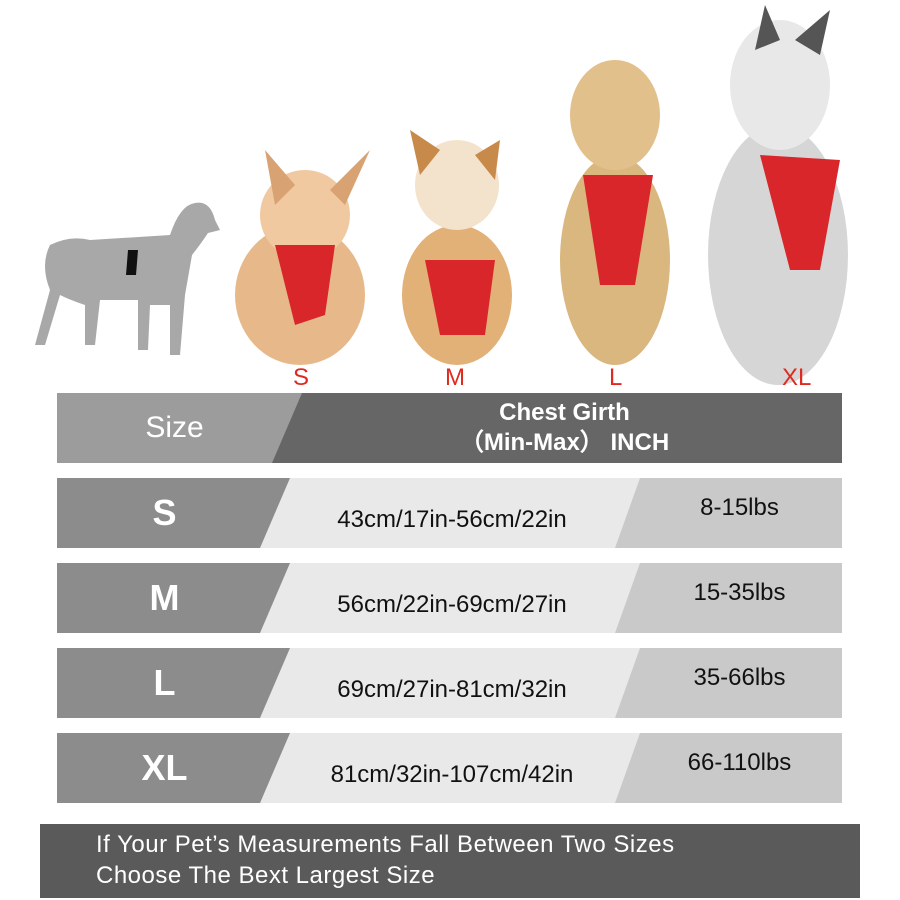 This screenshot has width=900, height=900. I want to click on row-chest-girth: 56cm/22in-69cm/27in, so click(452, 604).